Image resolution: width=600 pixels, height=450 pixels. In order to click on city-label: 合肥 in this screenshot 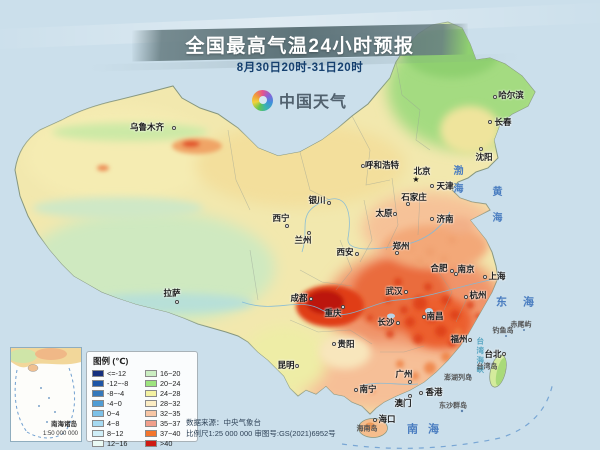, I will do `click(439, 267)`.